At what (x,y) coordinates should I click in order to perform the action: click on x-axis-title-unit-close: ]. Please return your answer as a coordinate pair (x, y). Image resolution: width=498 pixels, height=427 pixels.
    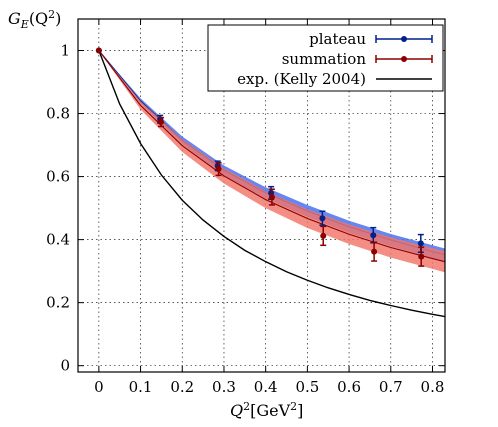
    Looking at the image, I should click on (300, 410).